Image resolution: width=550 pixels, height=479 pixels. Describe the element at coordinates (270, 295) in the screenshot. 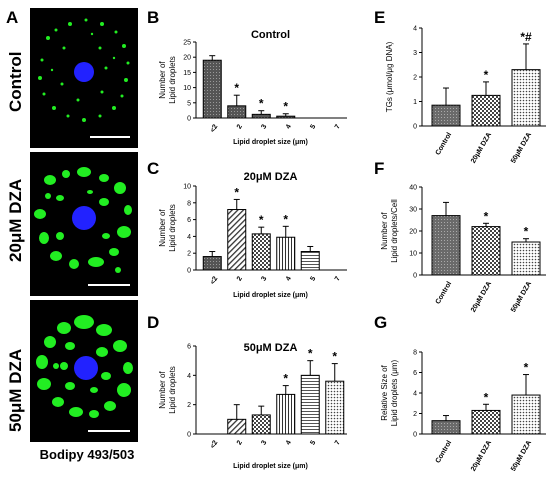

I see `chart-c-xlabel: Lipid droplet size (μm)` at that location.